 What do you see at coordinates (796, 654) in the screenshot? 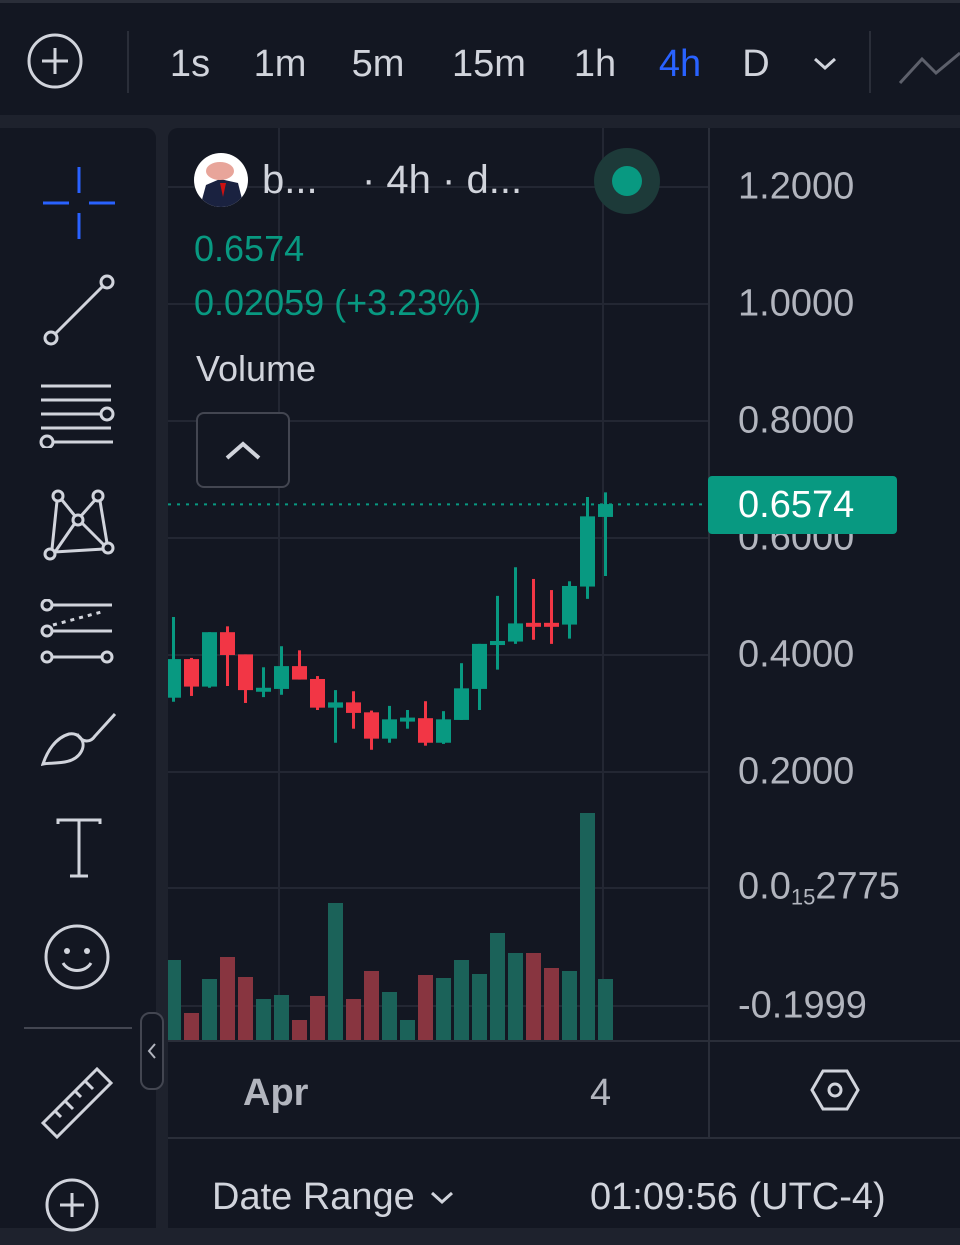
I see `price-label: 0.4000` at bounding box center [796, 654].